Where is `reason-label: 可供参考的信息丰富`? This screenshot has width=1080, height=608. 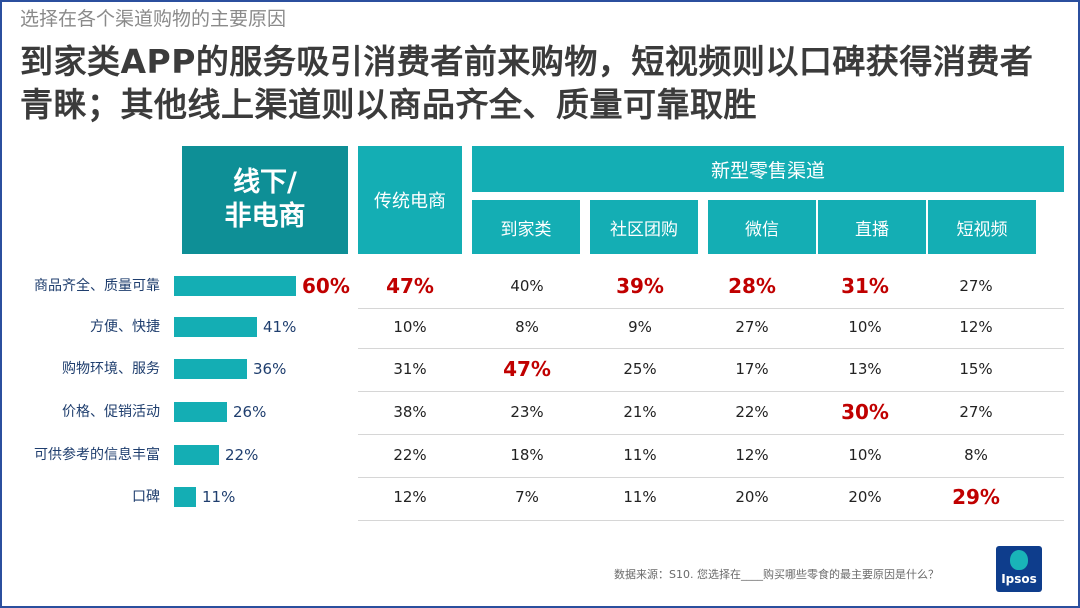
reason-label: 可供参考的信息丰富 is located at coordinates (97, 455).